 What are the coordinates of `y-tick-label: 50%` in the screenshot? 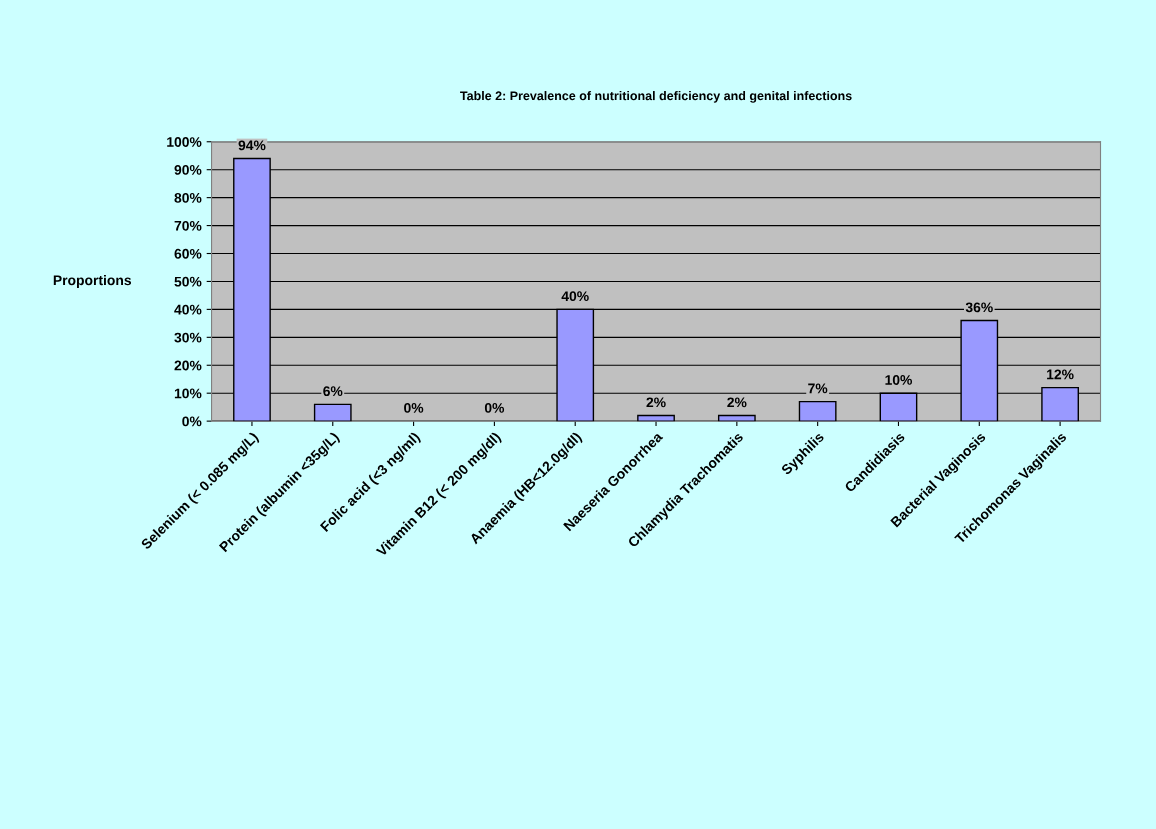 It's located at (188, 281).